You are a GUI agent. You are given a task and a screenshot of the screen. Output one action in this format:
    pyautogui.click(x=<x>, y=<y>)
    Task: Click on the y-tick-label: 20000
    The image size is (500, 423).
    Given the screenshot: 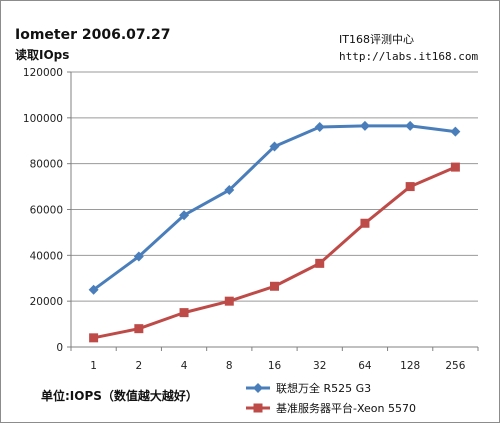 What is the action you would take?
    pyautogui.click(x=46, y=302)
    